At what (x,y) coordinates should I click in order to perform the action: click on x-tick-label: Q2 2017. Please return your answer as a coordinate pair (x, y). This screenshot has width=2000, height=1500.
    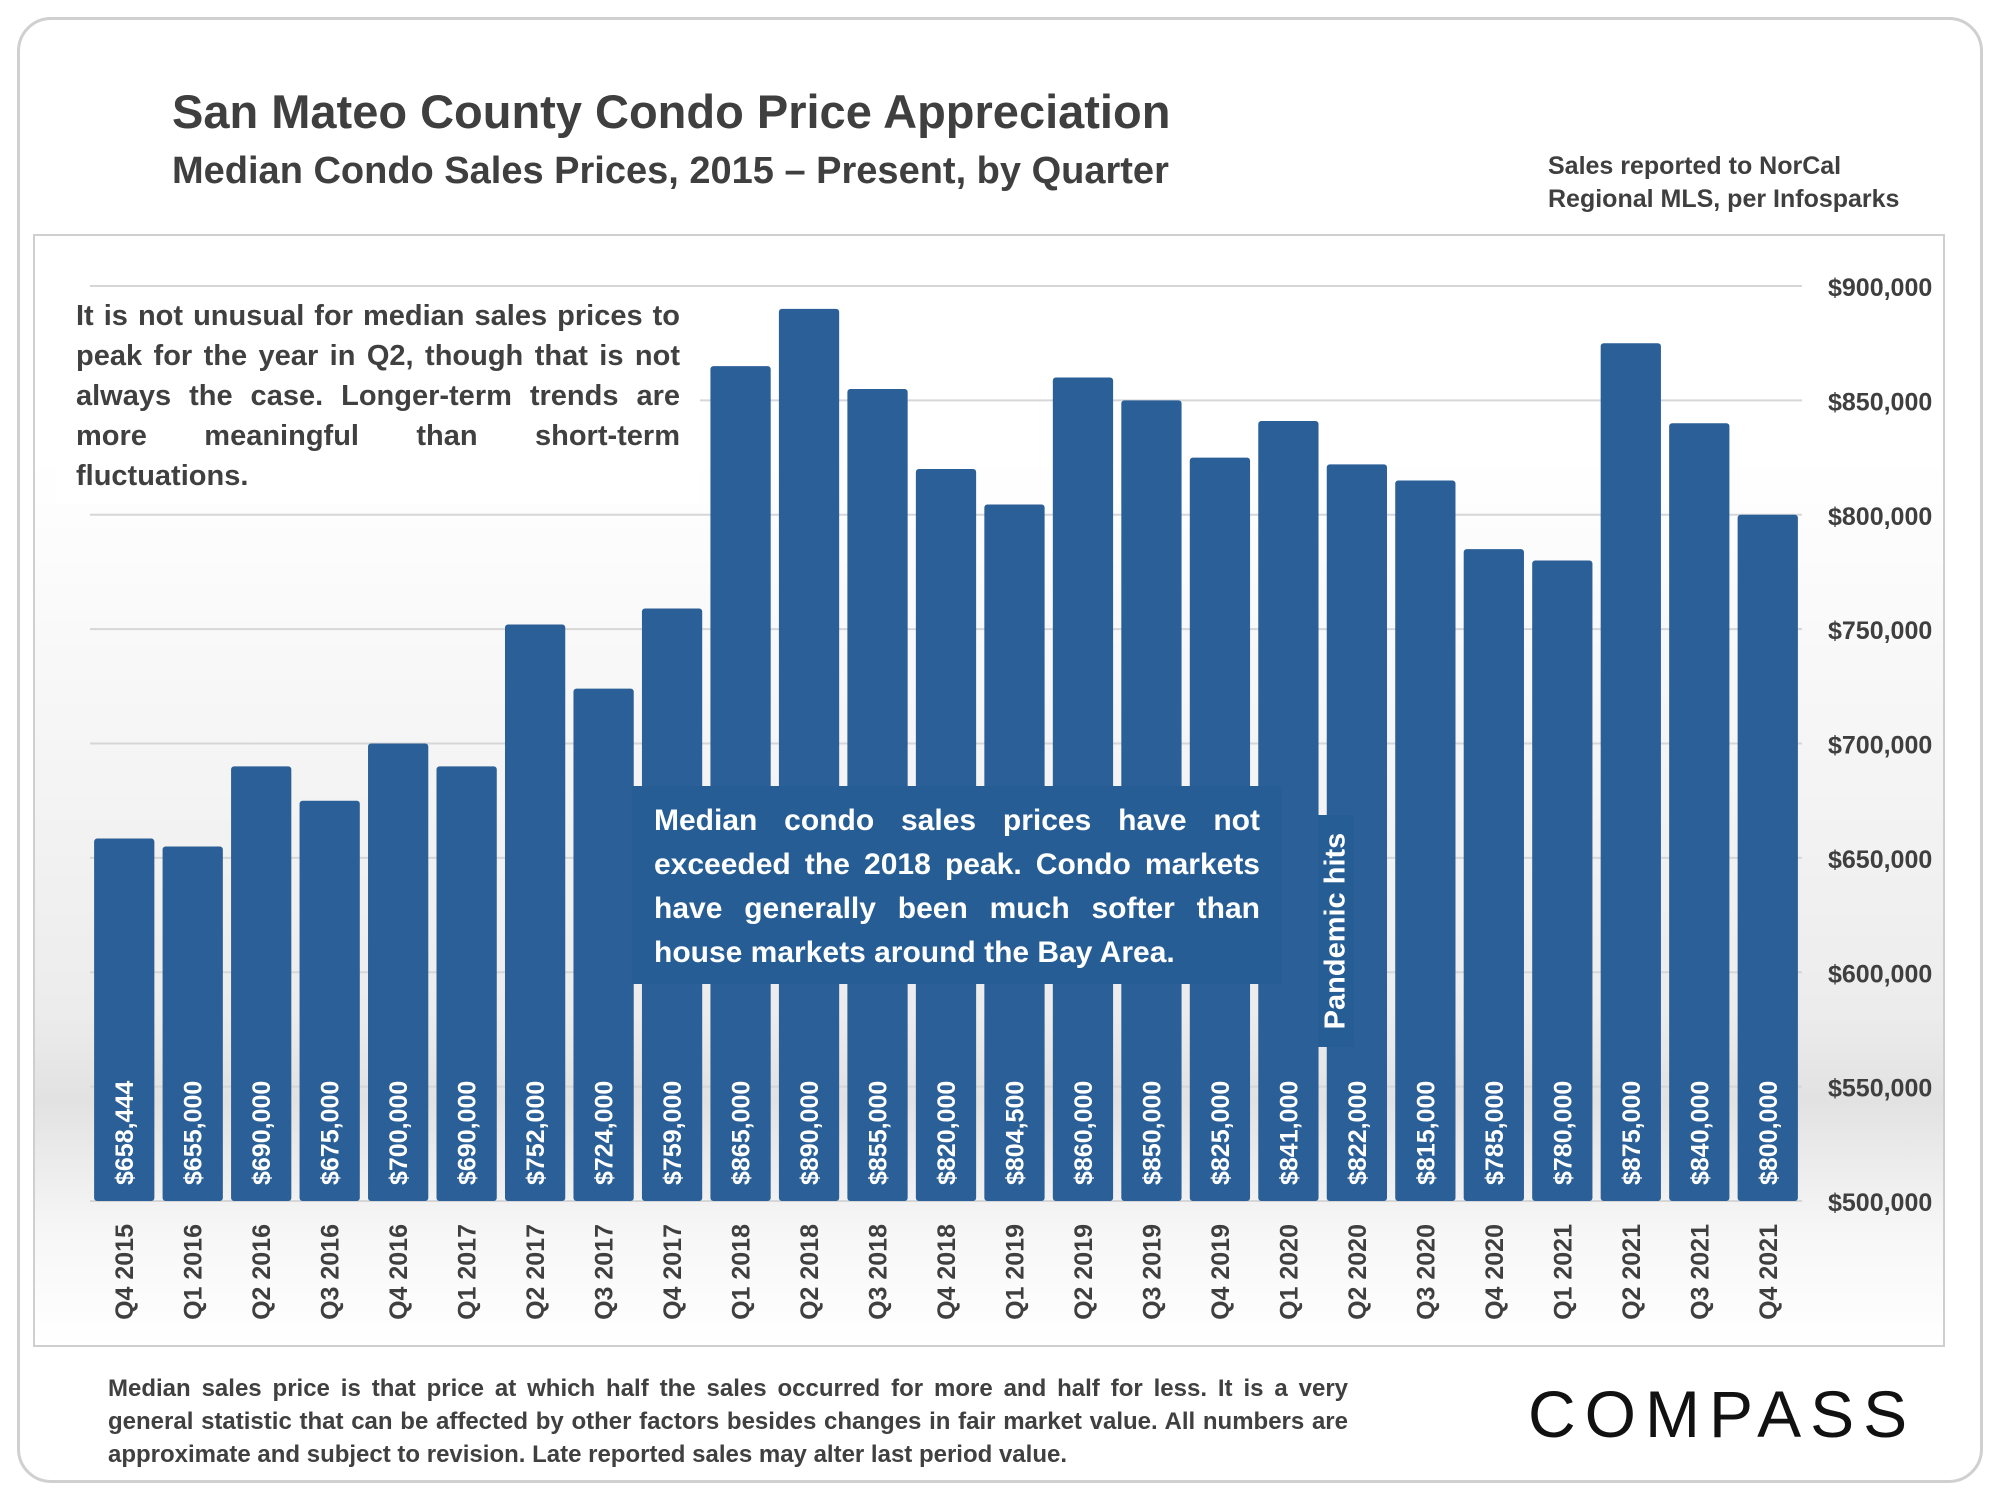
    Looking at the image, I should click on (536, 1272).